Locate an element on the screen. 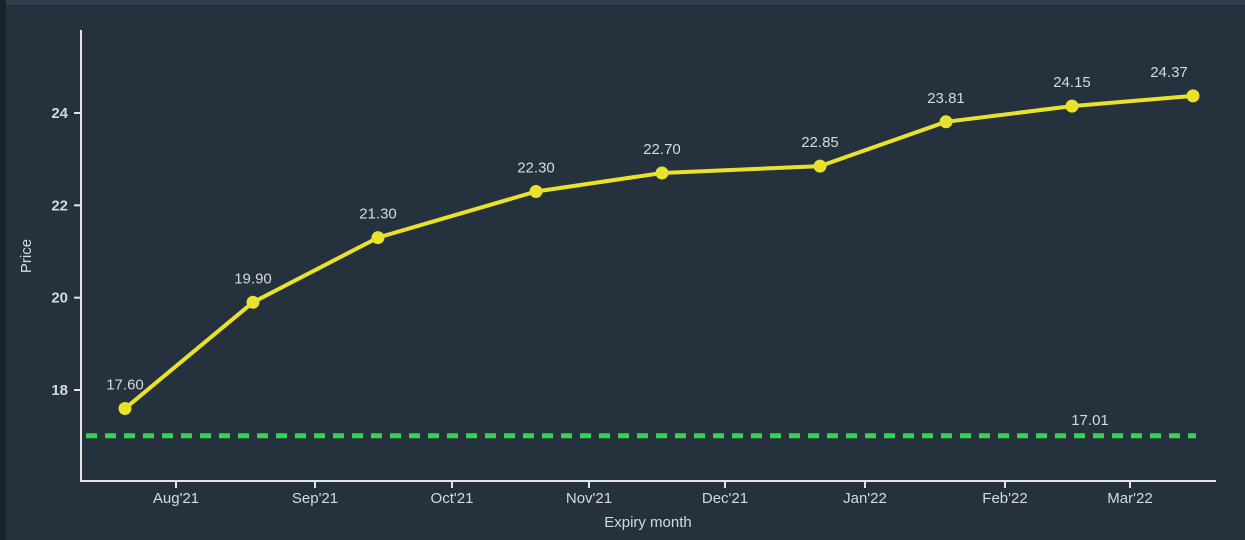 This screenshot has height=540, width=1245. data-point-label: 19.90 is located at coordinates (253, 278).